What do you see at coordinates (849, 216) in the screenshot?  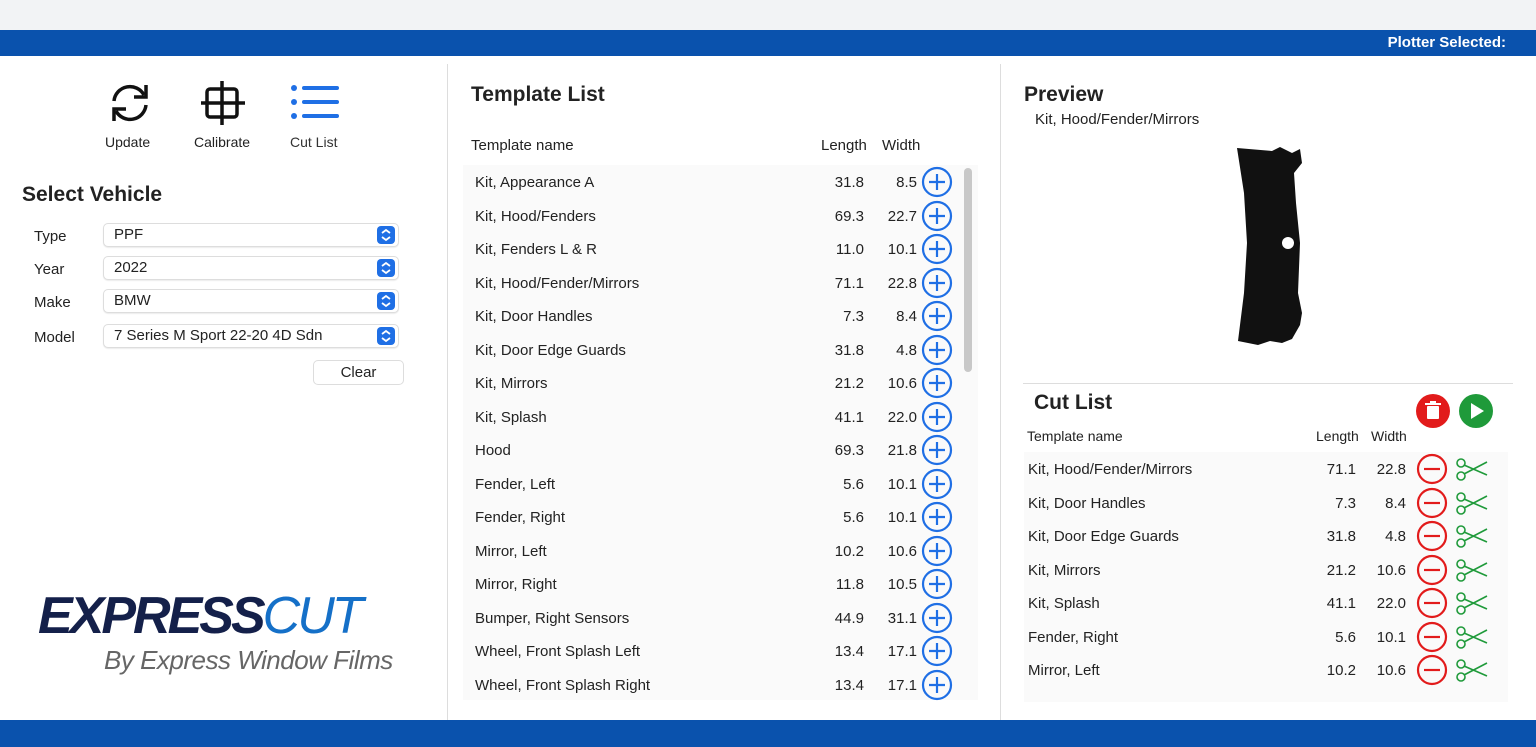 I see `template-length: 69.3` at bounding box center [849, 216].